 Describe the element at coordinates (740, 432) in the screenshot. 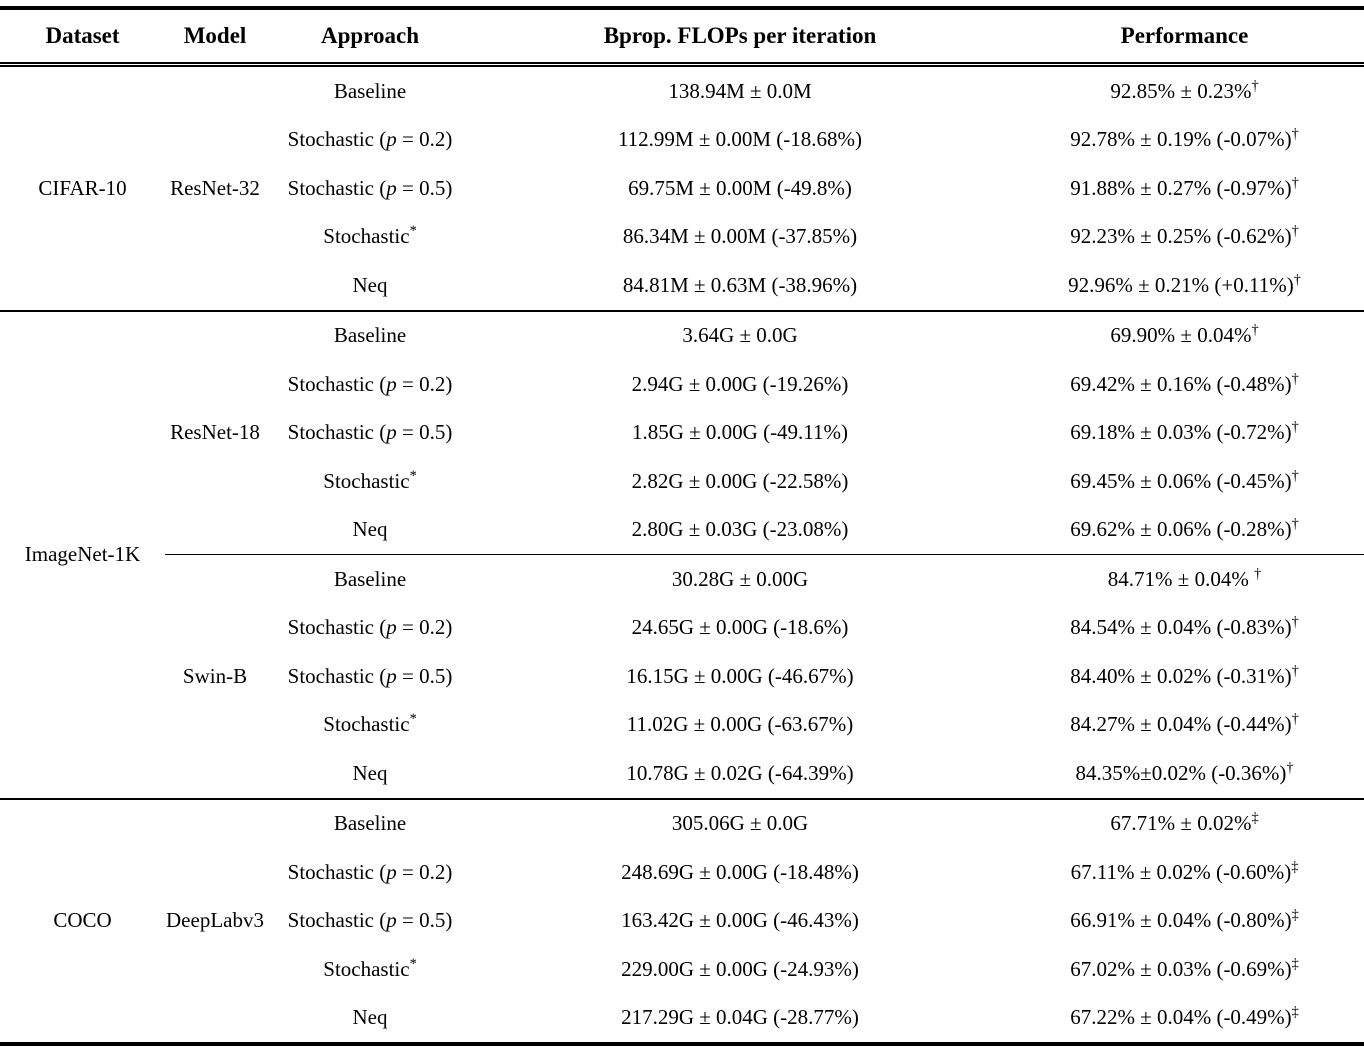

I see `flops-cell: 1.85G ± 0.00G (-49.11%)` at that location.